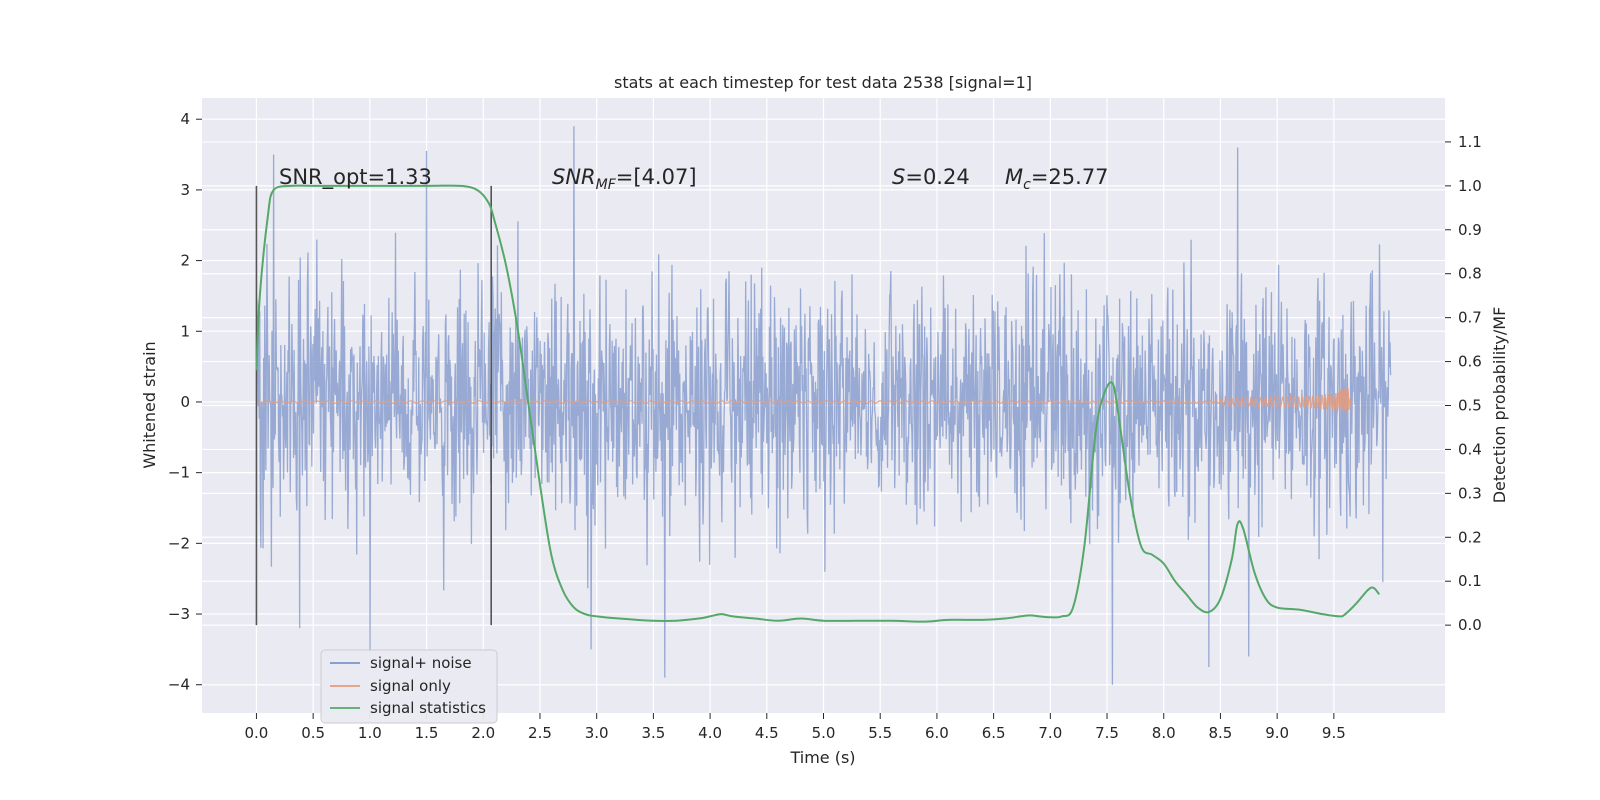 This screenshot has height=800, width=1600. Describe the element at coordinates (540, 733) in the screenshot. I see `x-tick-label: 2.5` at that location.